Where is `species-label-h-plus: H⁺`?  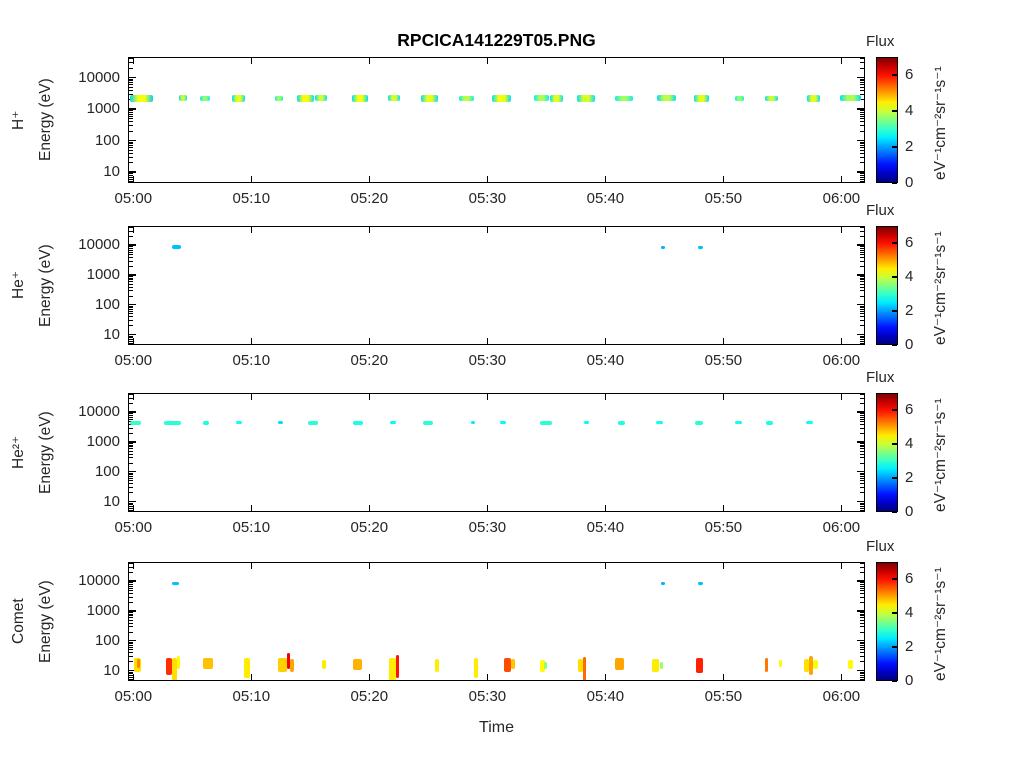
species-label-h-plus: H⁺ is located at coordinates (18, 120).